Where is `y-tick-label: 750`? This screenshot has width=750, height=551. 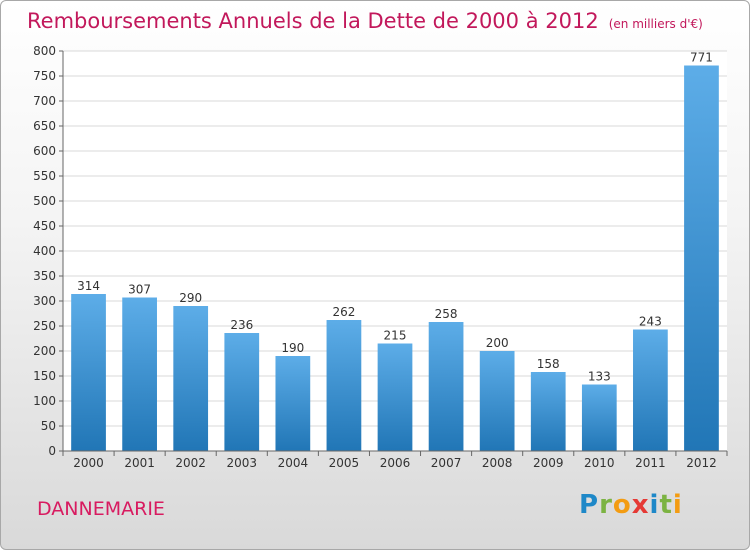
y-tick-label: 750 is located at coordinates (44, 76).